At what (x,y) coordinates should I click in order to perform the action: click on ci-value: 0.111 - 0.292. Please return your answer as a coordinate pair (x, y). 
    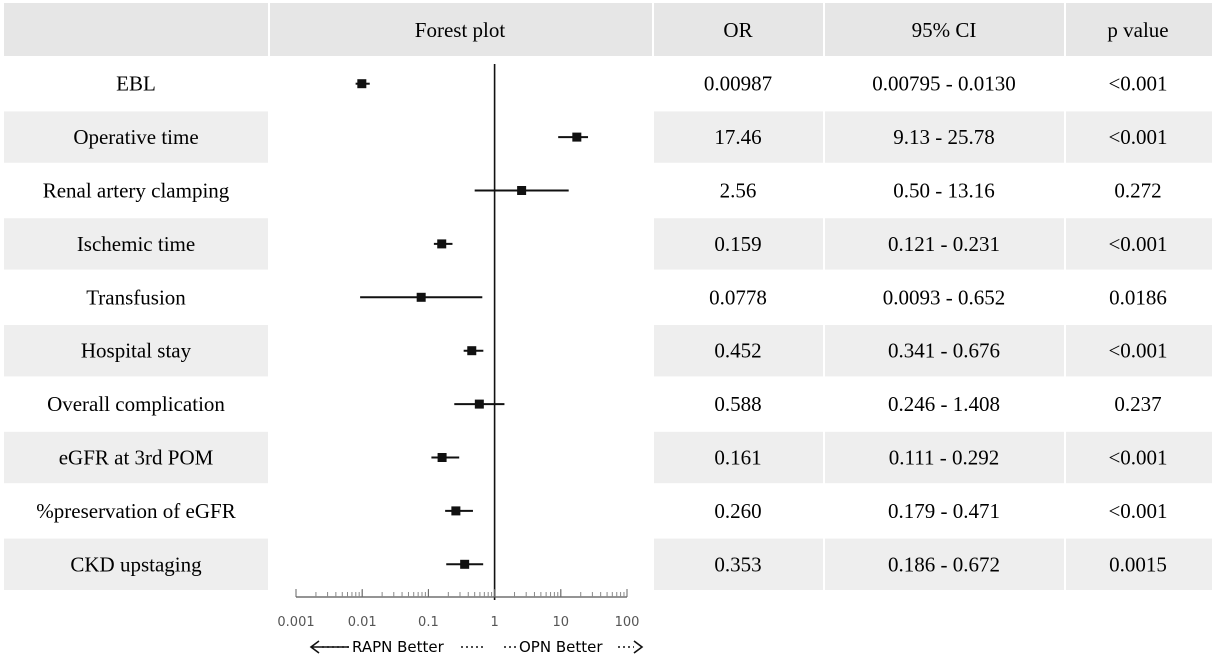
    Looking at the image, I should click on (944, 458).